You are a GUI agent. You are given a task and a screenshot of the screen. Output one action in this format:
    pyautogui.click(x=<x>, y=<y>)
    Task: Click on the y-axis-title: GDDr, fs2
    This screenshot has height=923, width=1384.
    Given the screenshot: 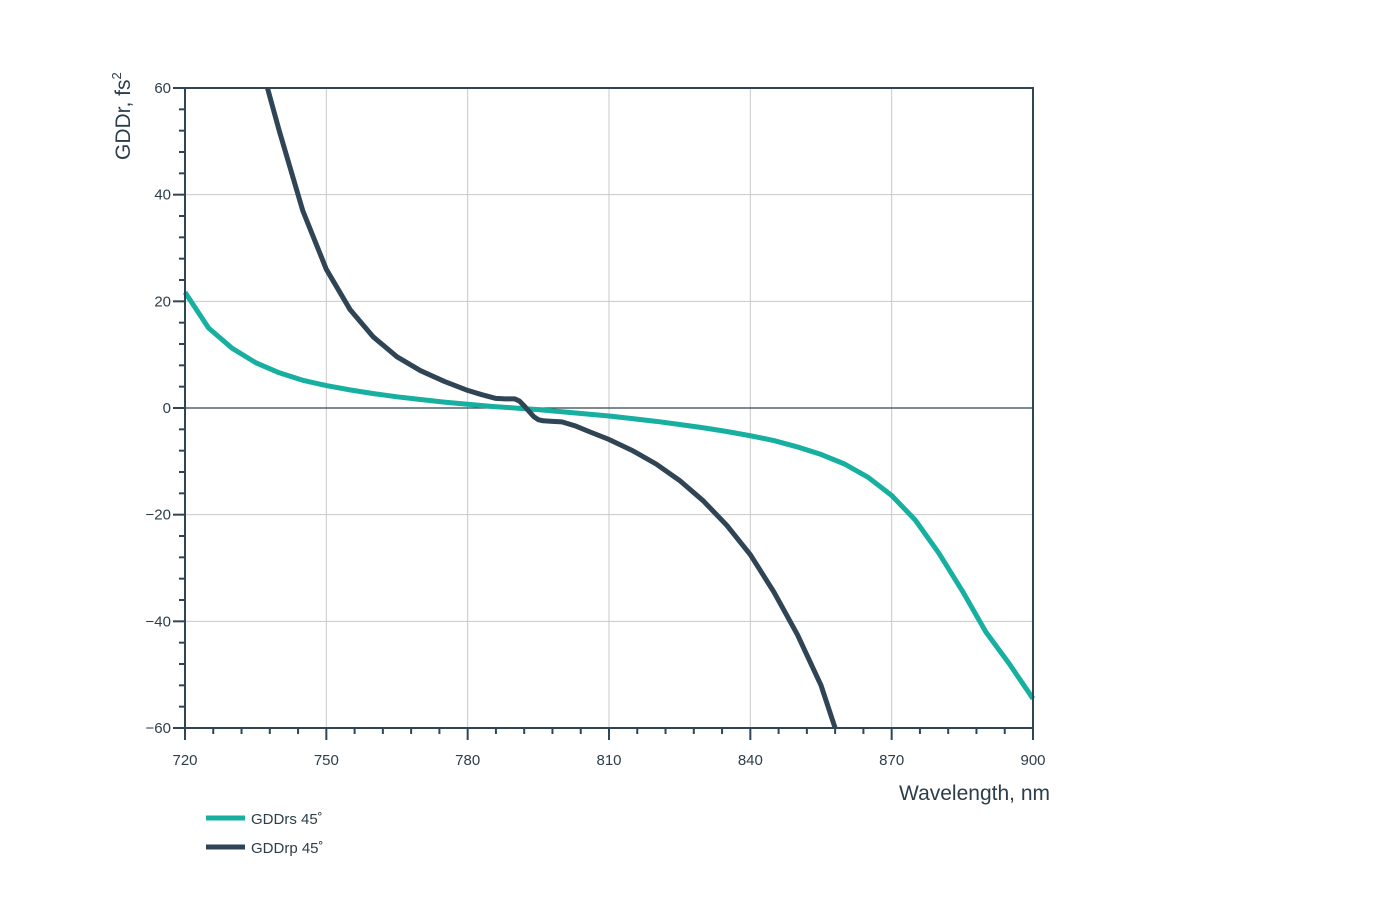 What is the action you would take?
    pyautogui.click(x=122, y=116)
    